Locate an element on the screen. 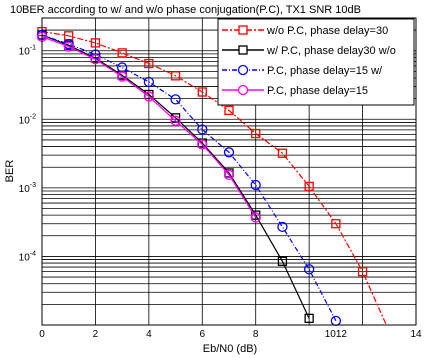  x-tick-label: 2 is located at coordinates (96, 334).